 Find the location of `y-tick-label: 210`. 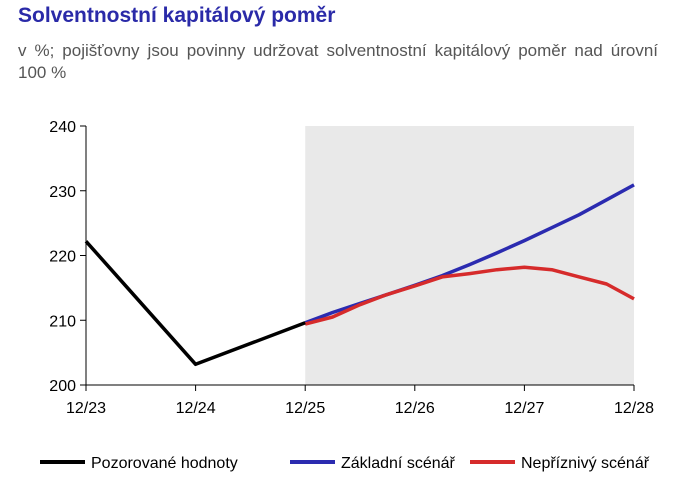

y-tick-label: 210 is located at coordinates (62, 321).